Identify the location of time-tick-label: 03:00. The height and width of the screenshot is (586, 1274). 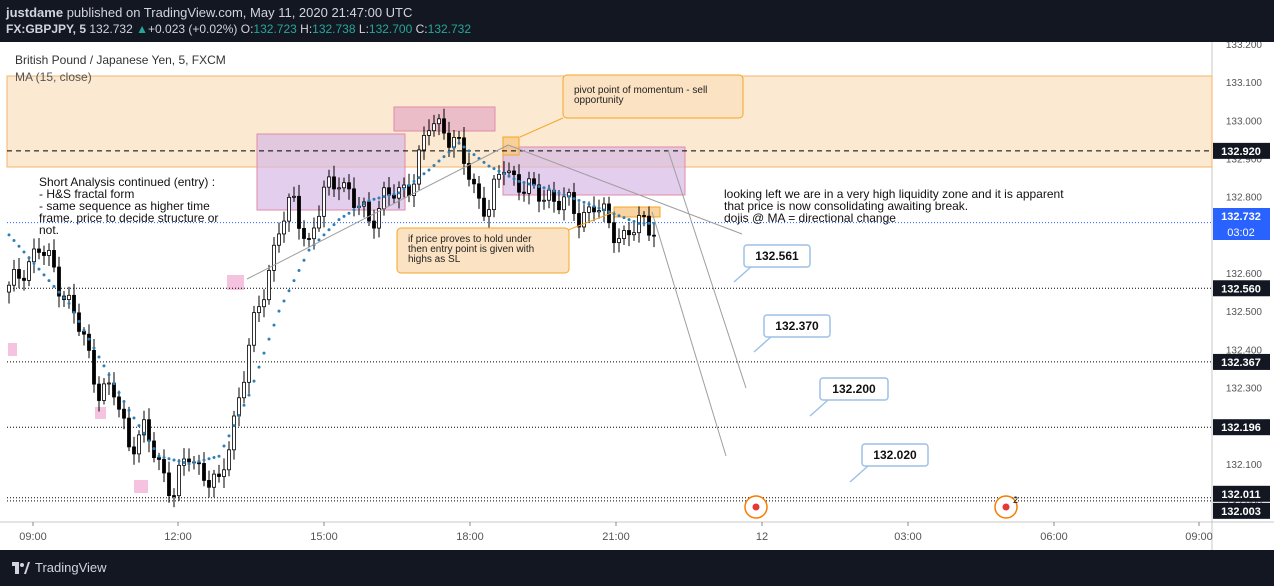
(908, 537).